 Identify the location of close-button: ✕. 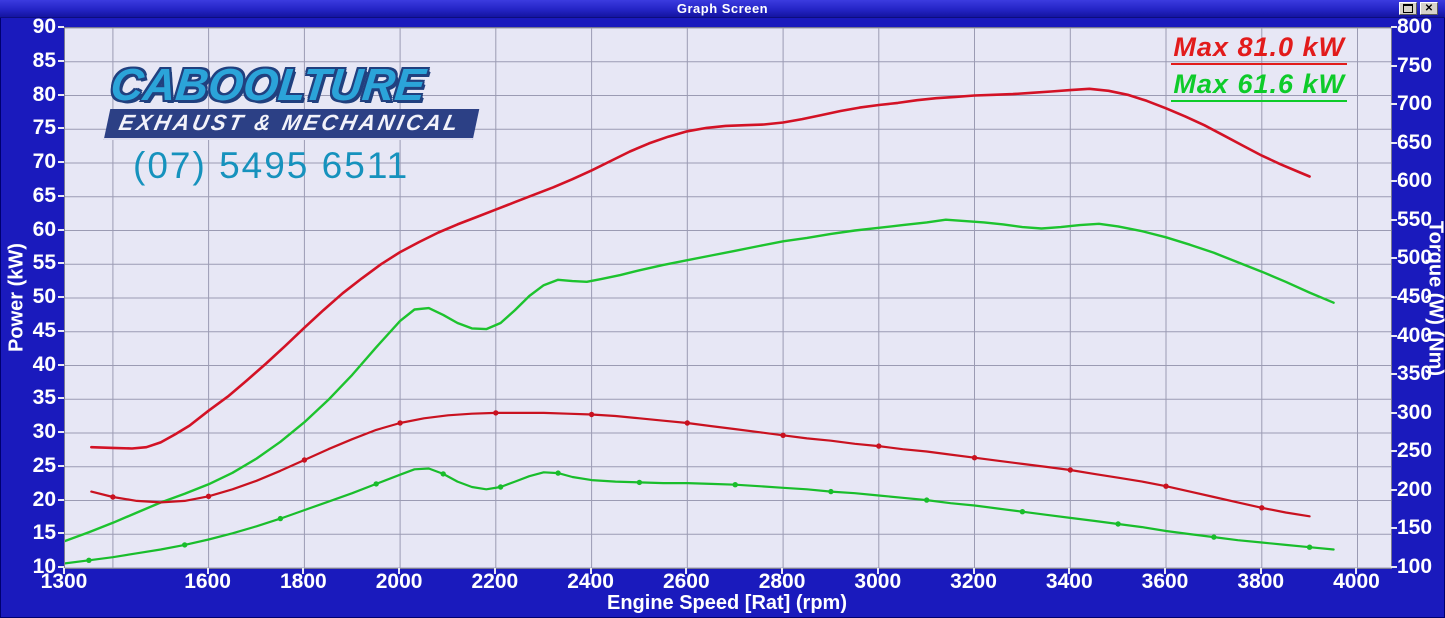
(1429, 8).